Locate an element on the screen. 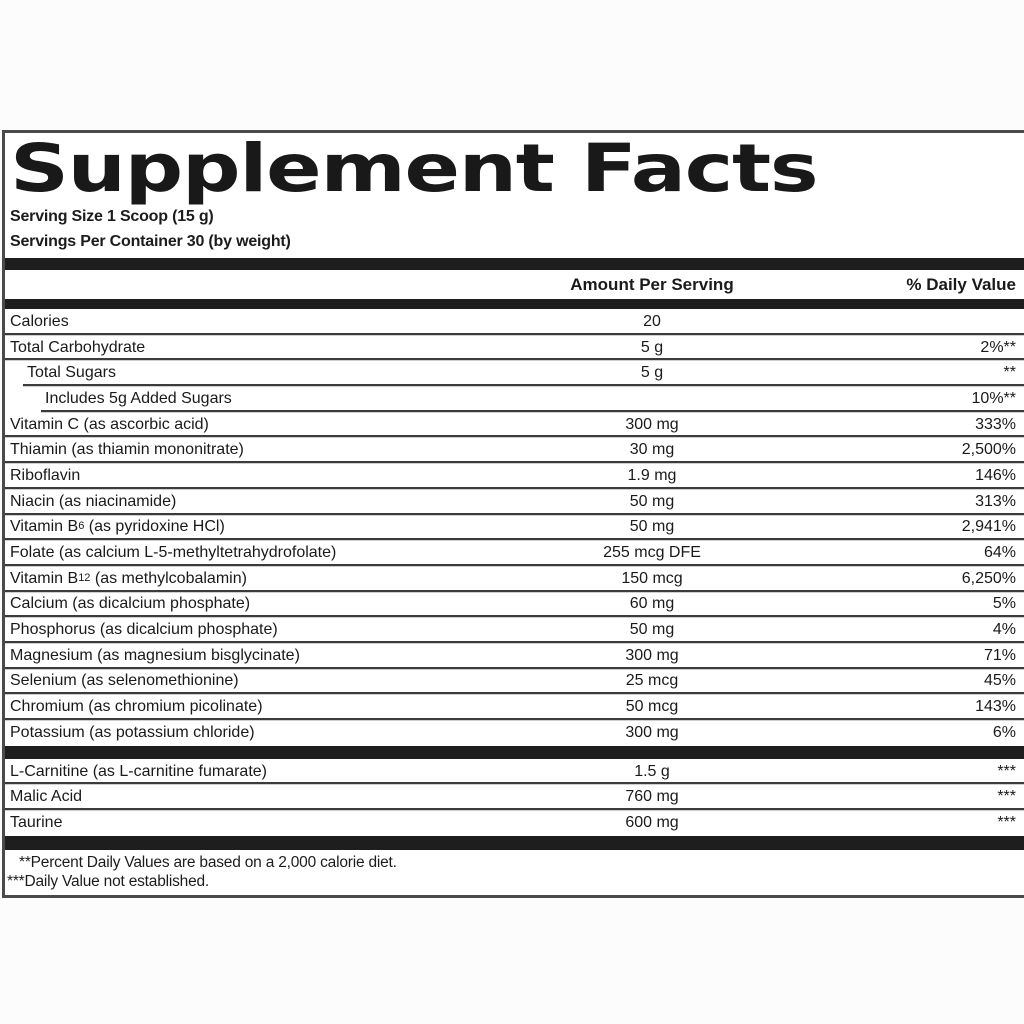 Image resolution: width=1024 pixels, height=1024 pixels. nutrient-name-text: Vitamin C (as ascorbic acid) is located at coordinates (109, 424).